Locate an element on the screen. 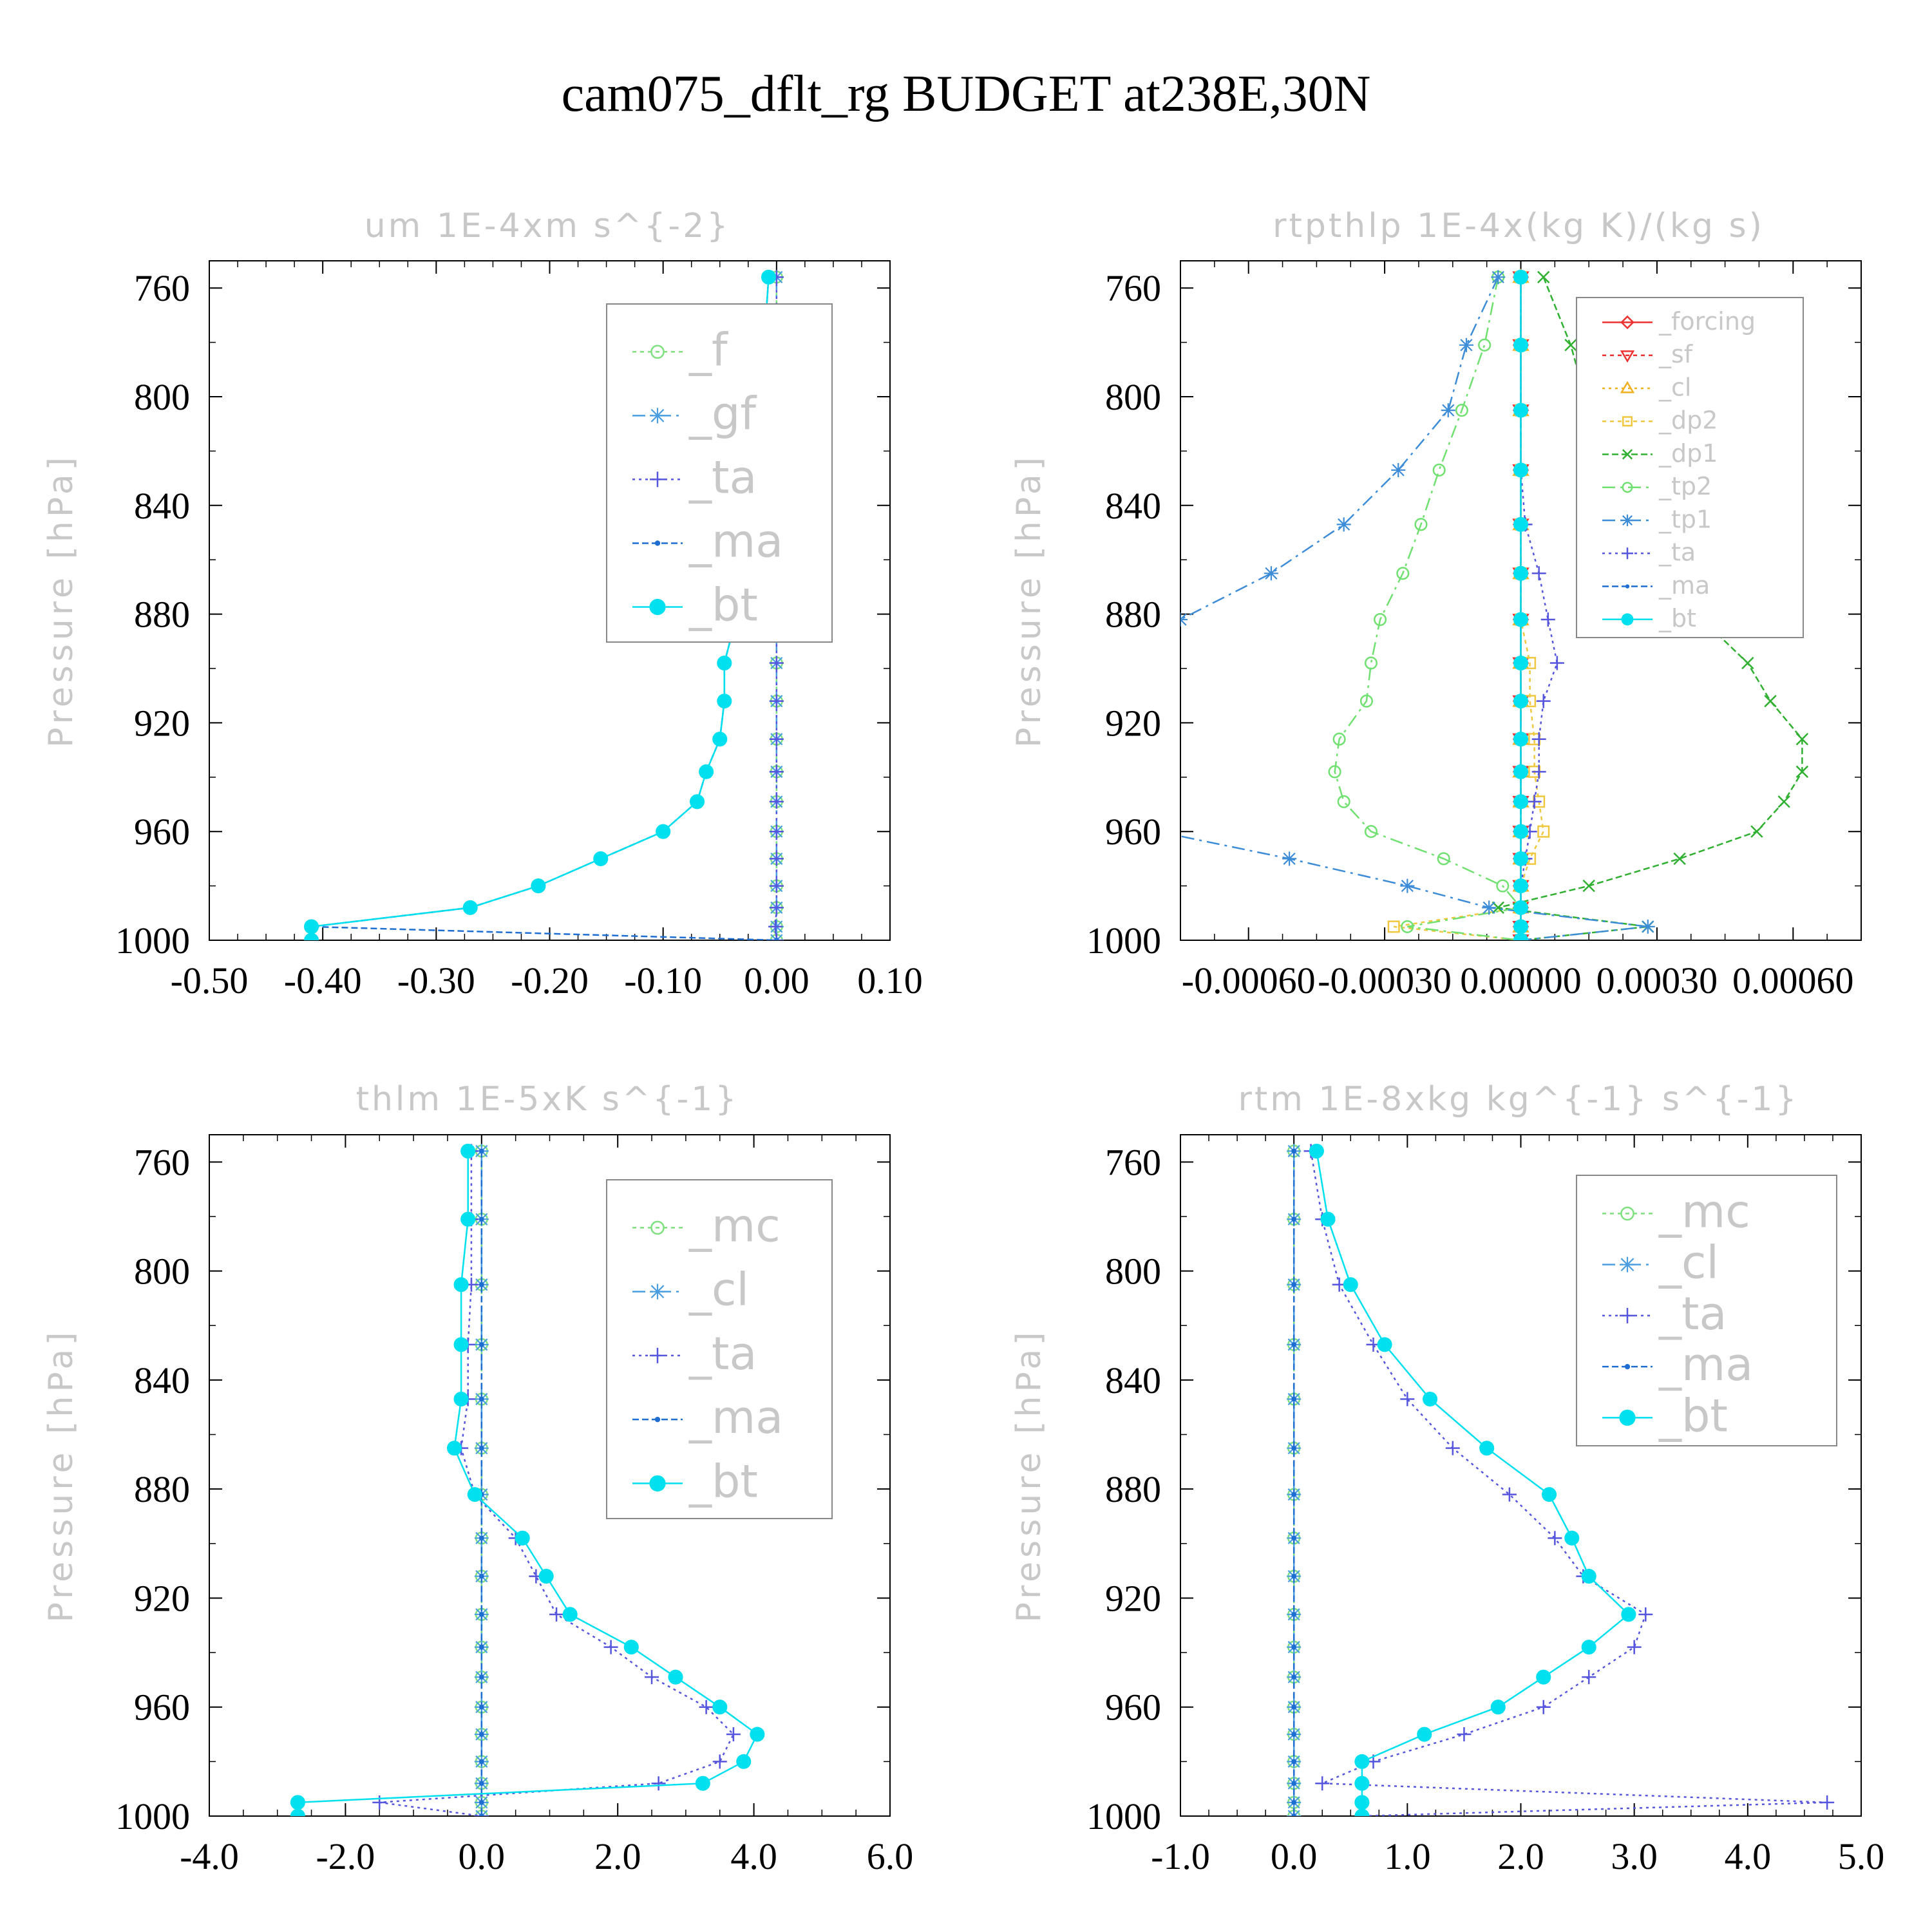 The image size is (1932, 1932). legend-item: _ma is located at coordinates (708, 1417).